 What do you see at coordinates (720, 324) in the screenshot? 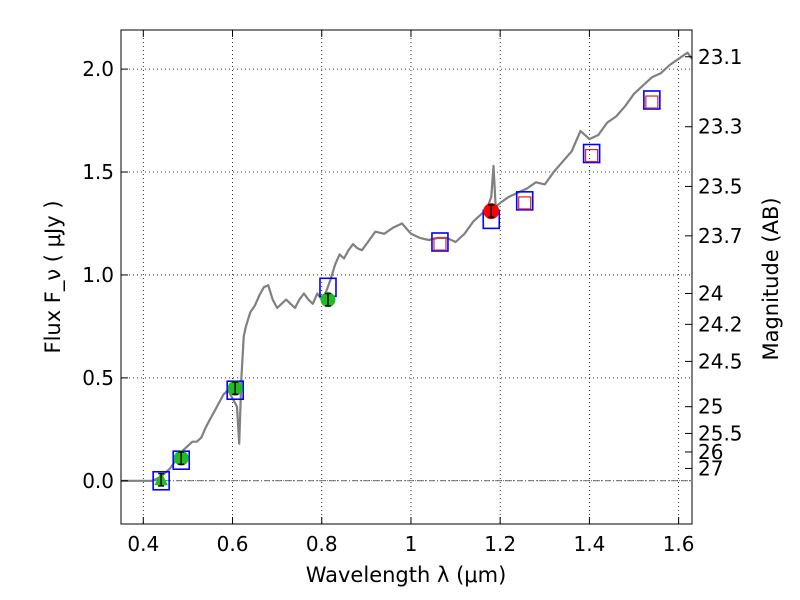
I see `right-tick-label: 24.2` at bounding box center [720, 324].